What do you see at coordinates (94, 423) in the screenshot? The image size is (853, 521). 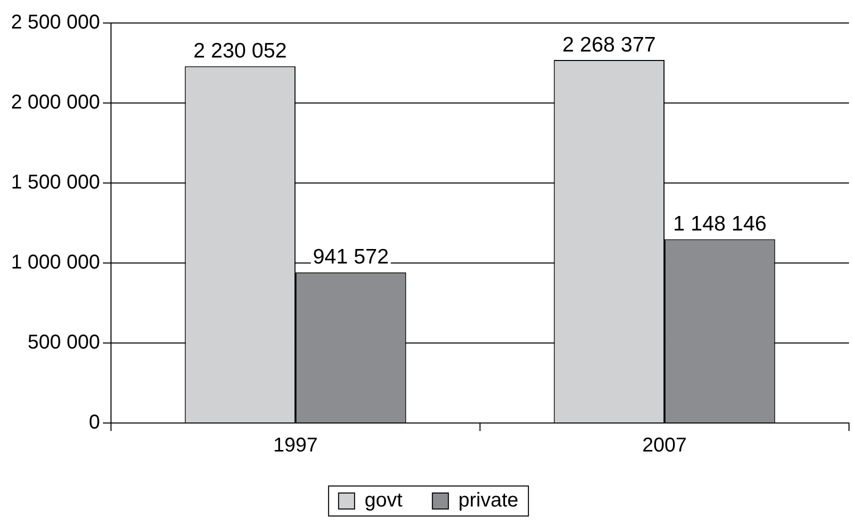 I see `y-tick-label: 0` at bounding box center [94, 423].